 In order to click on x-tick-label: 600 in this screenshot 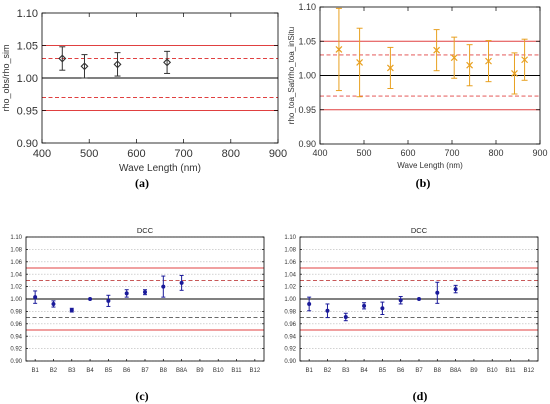, I will do `click(407, 153)`.